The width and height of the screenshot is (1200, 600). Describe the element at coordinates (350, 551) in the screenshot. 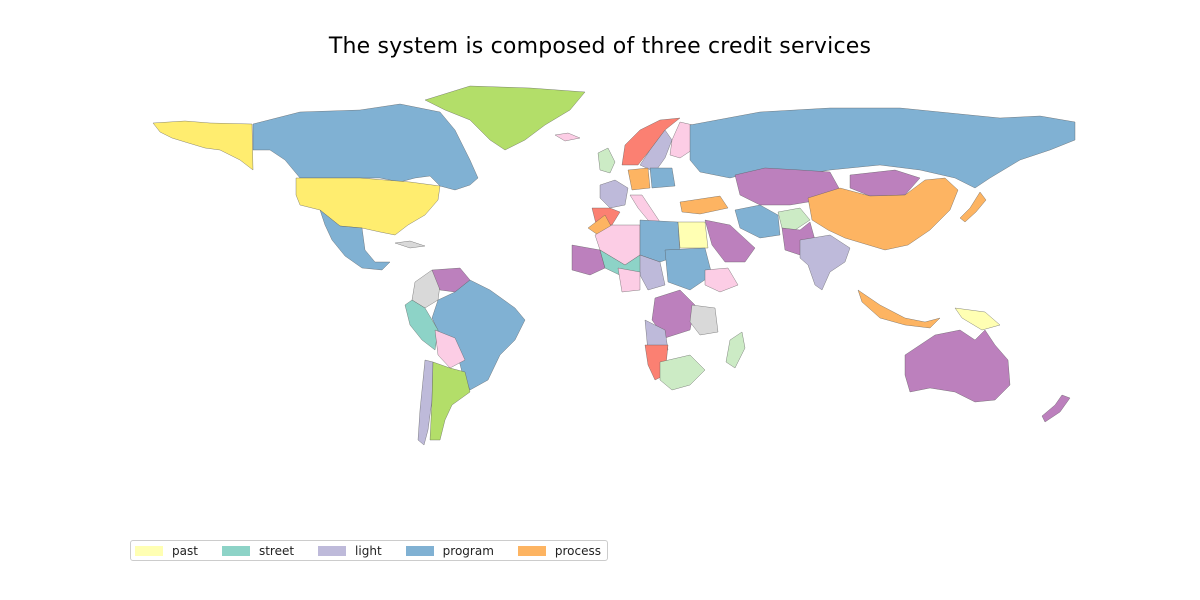

I see `legend-item-light: light` at that location.